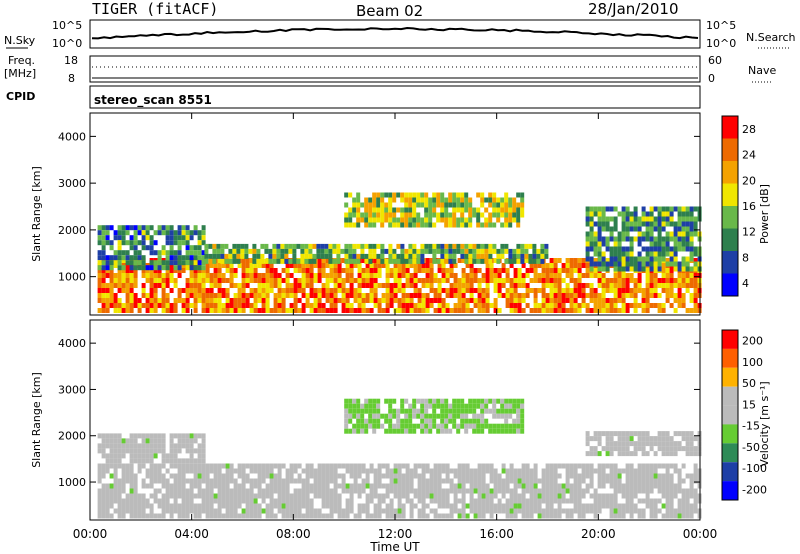 This screenshot has width=800, height=554. I want to click on power-cbar-swatch, so click(730, 172).